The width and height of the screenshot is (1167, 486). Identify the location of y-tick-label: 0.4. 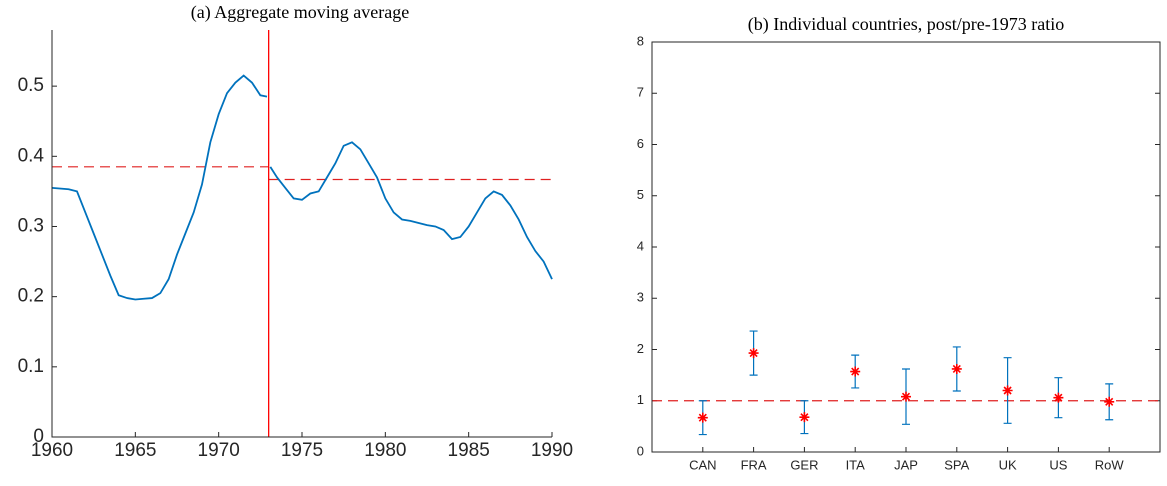
(31, 155).